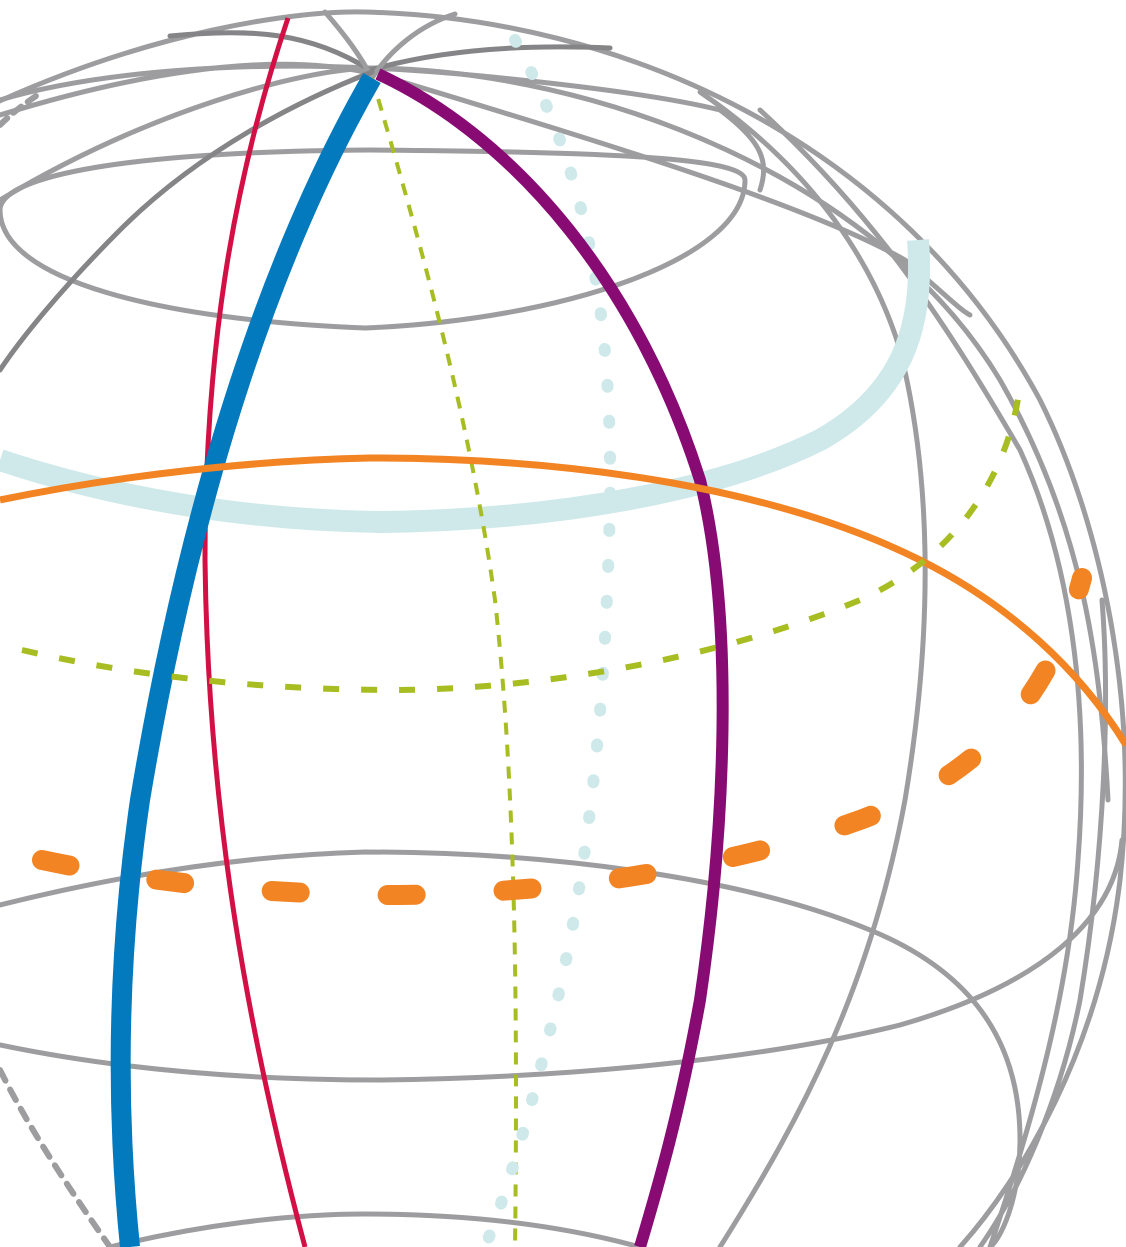  I want to click on gray-dashed-corner, so click(22, 108).